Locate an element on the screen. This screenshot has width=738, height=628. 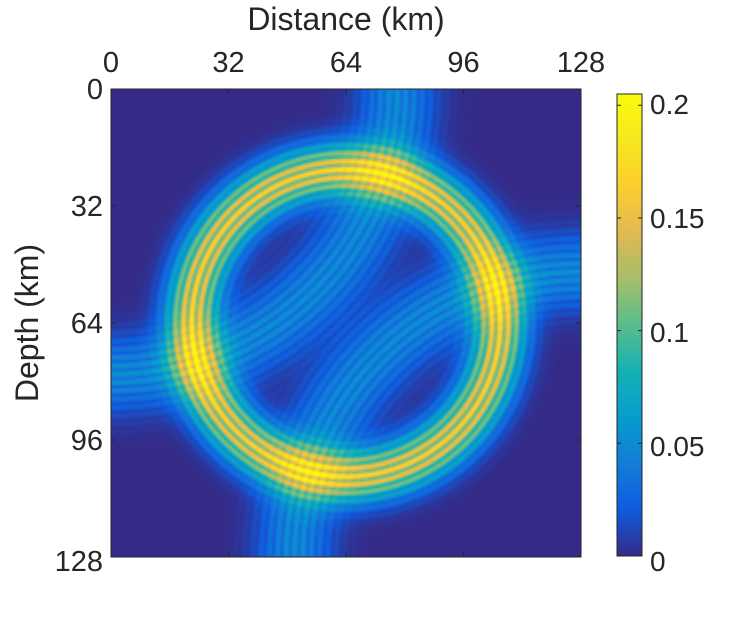
y-axis-ticks: 0 32 64 96 128 is located at coordinates (79, 326).